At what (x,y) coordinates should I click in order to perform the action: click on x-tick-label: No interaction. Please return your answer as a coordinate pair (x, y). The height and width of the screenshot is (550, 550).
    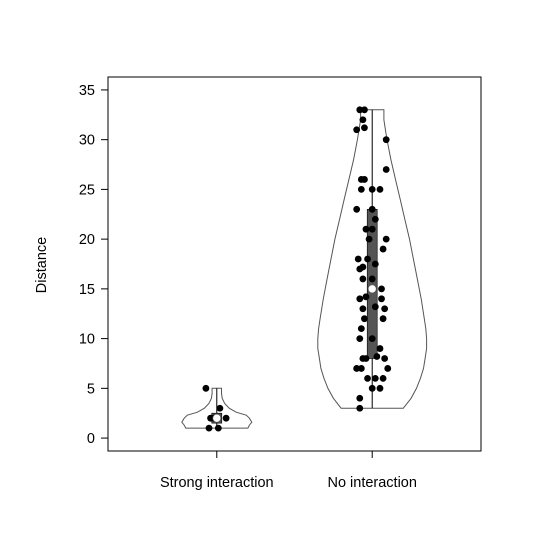
    Looking at the image, I should click on (371, 483).